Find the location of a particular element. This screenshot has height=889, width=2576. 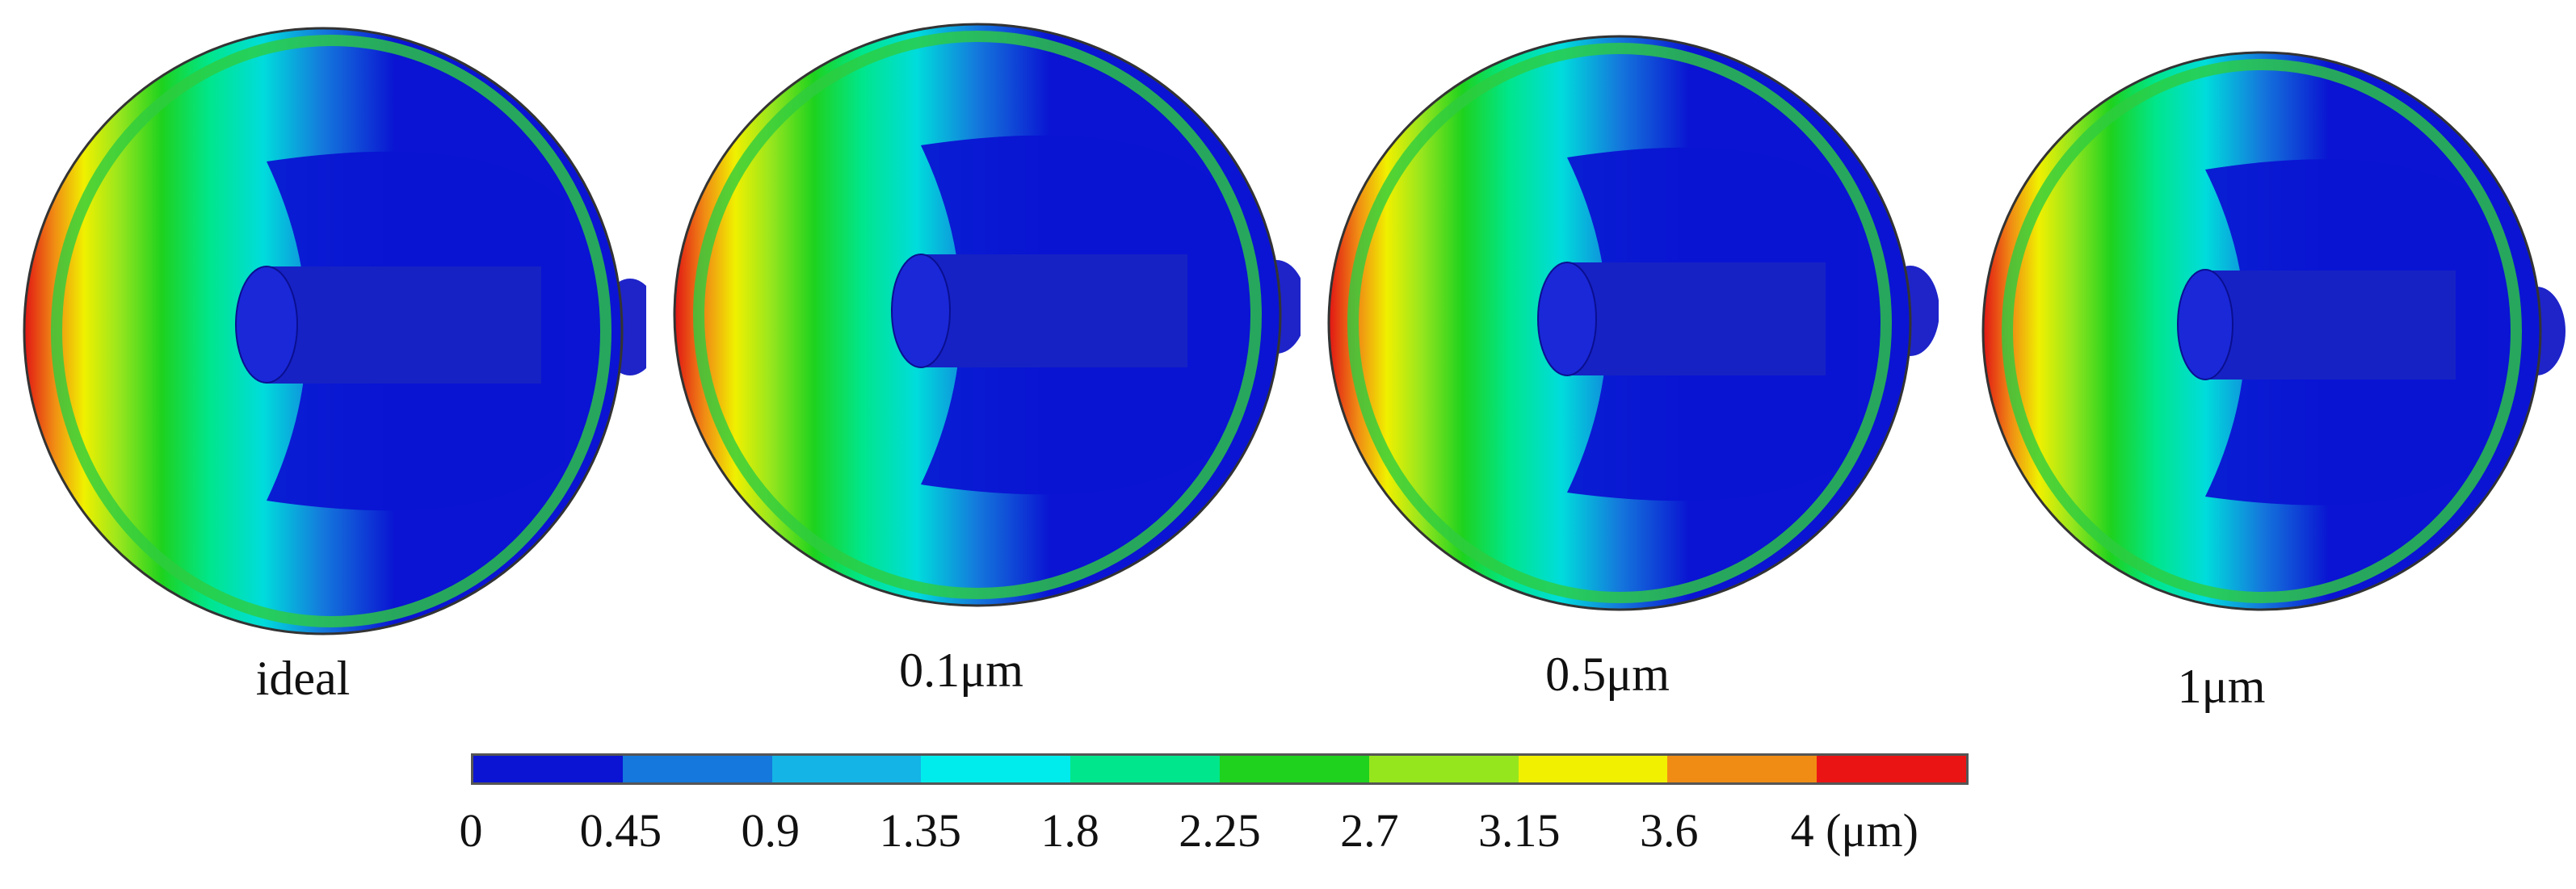

colorbar-tick-label: 1.35 is located at coordinates (920, 830).